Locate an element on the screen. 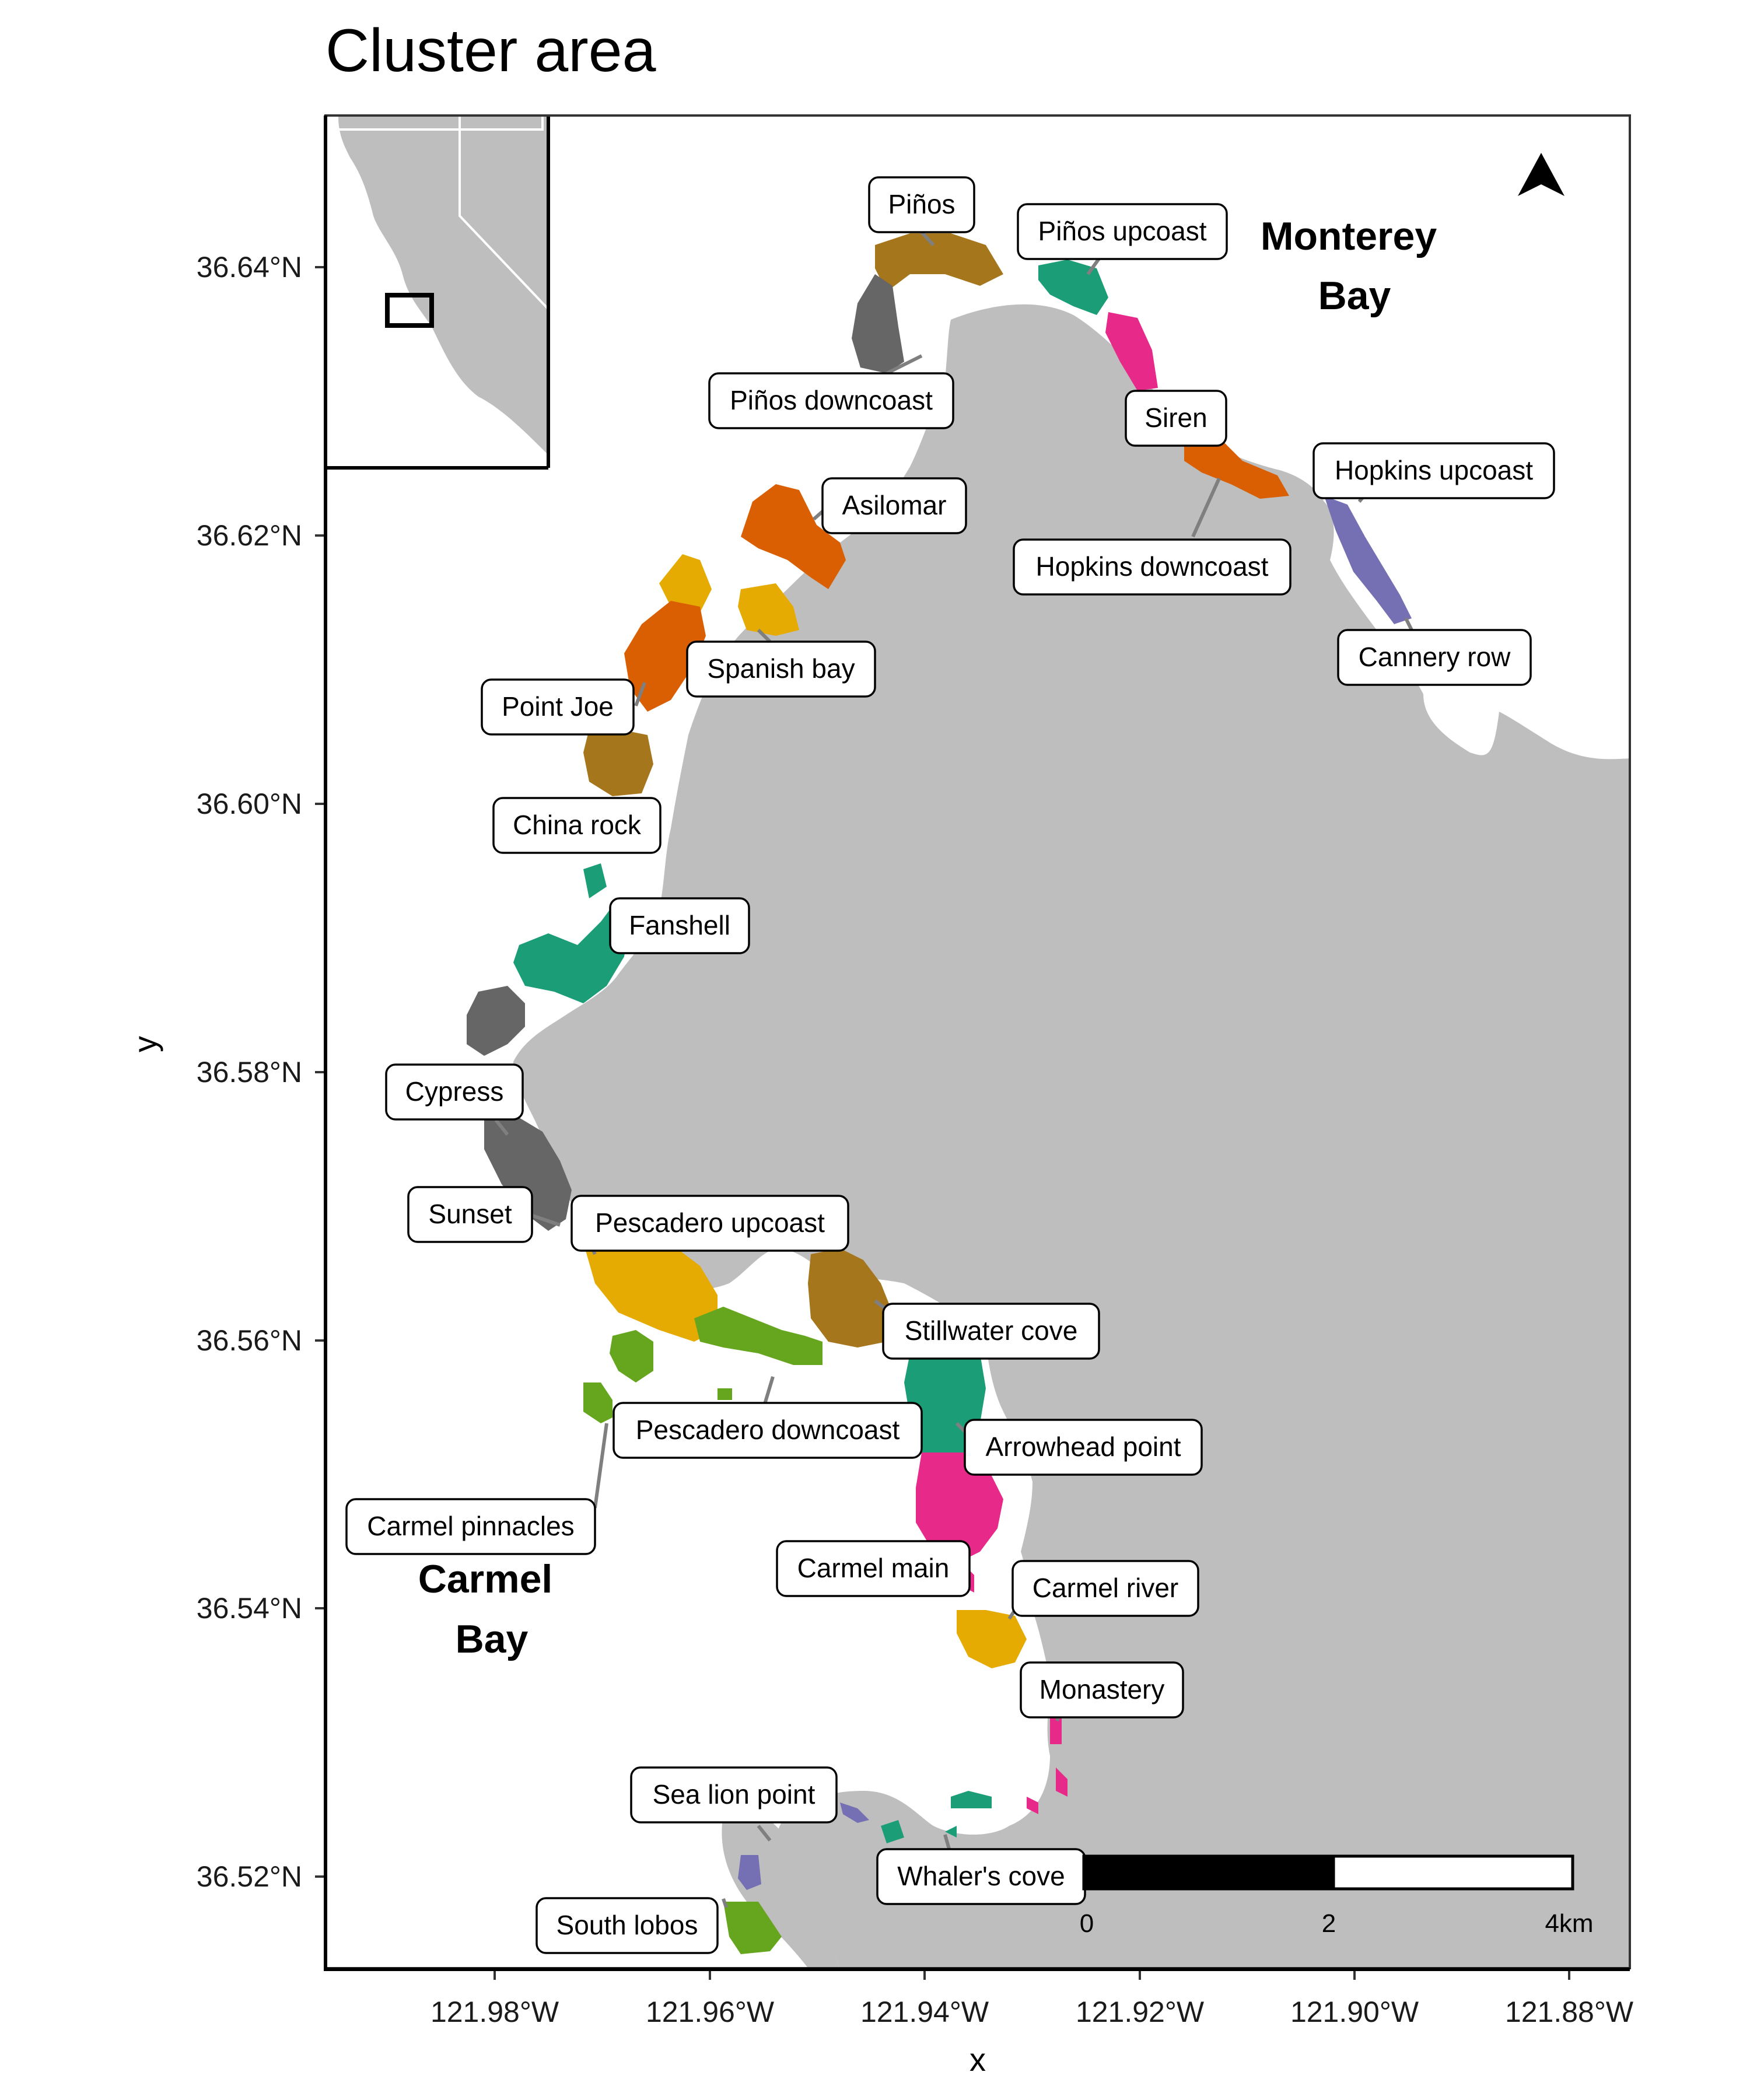  svg-text: Cannery row is located at coordinates (1435, 657).